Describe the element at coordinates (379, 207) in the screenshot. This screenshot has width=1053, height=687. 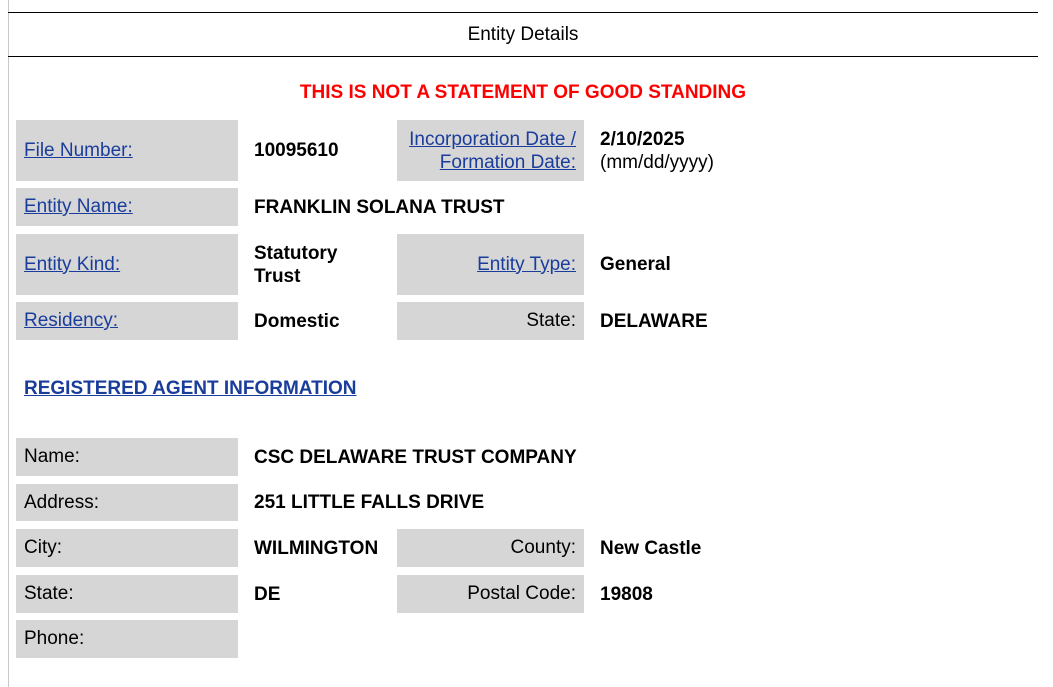
I see `entity-name-value: FRANKLIN SOLANA TRUST` at that location.